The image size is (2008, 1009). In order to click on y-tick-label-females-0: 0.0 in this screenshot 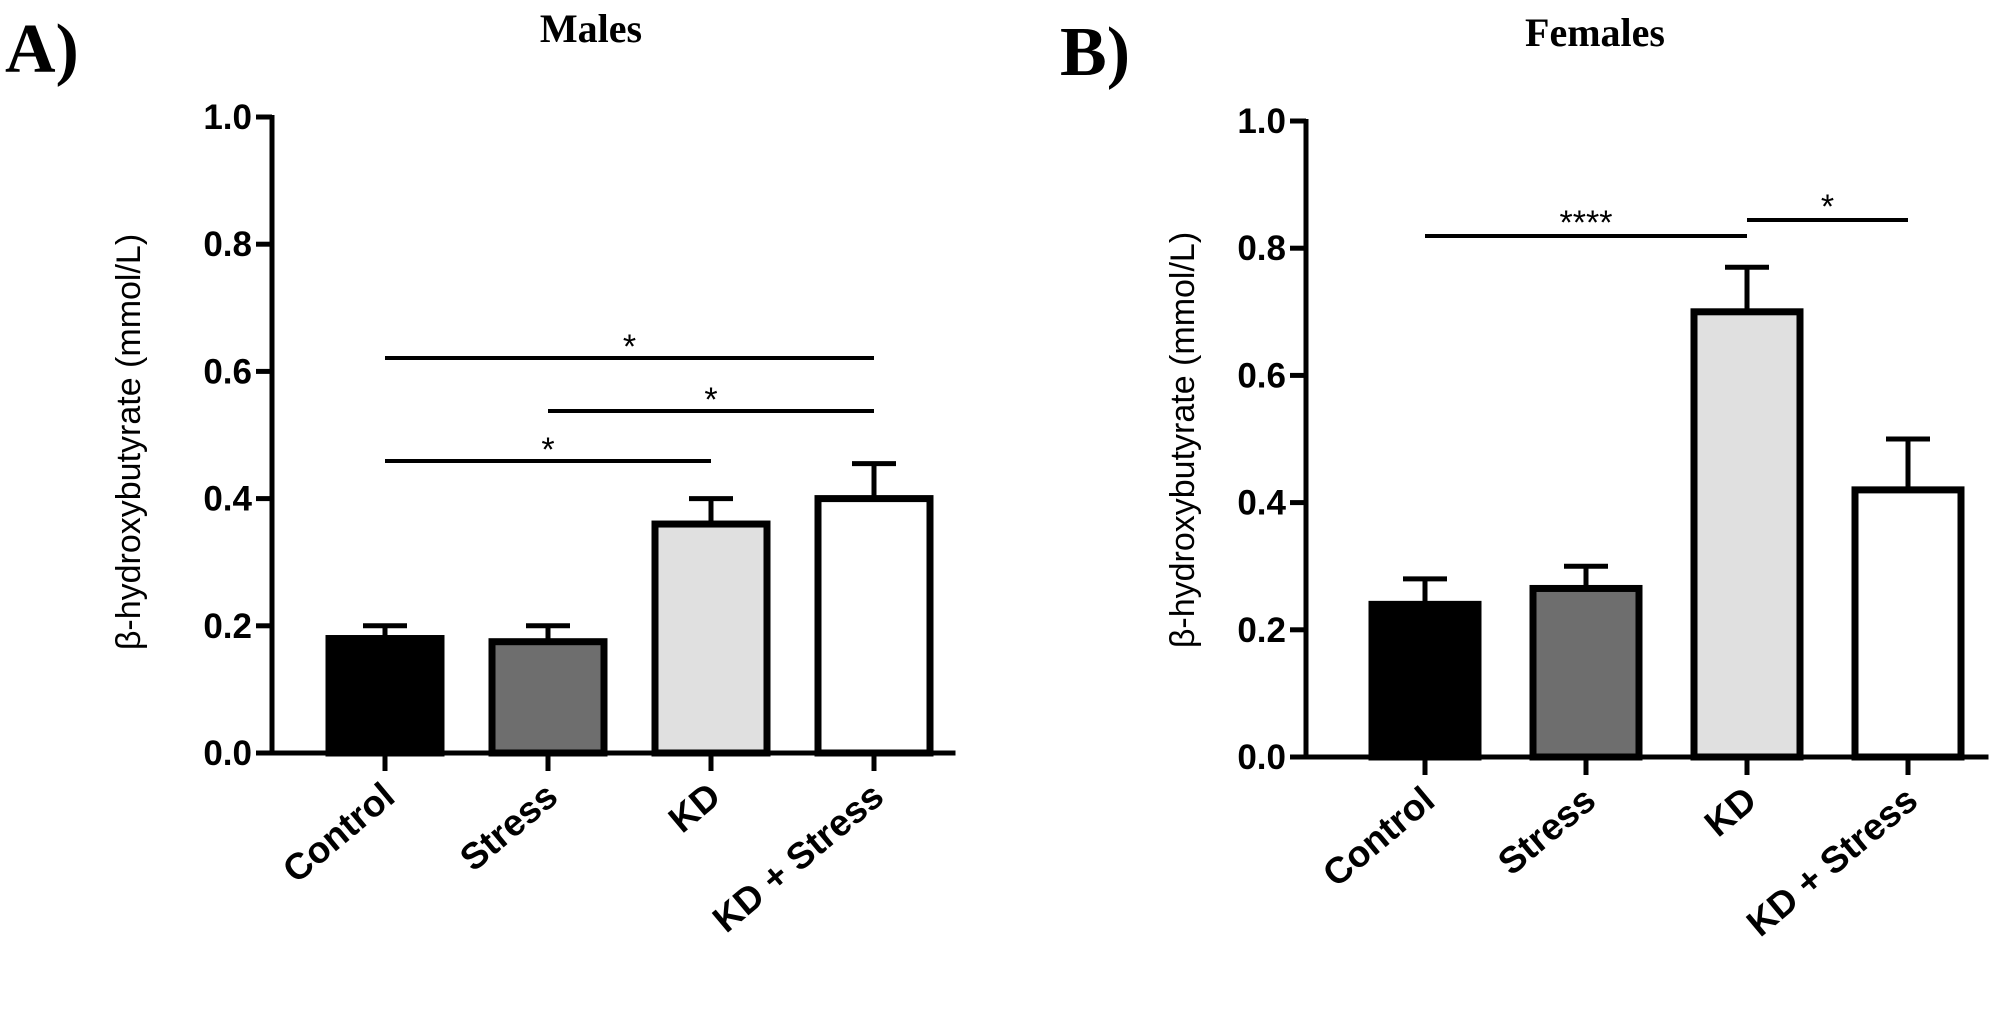, I will do `click(1261, 757)`.